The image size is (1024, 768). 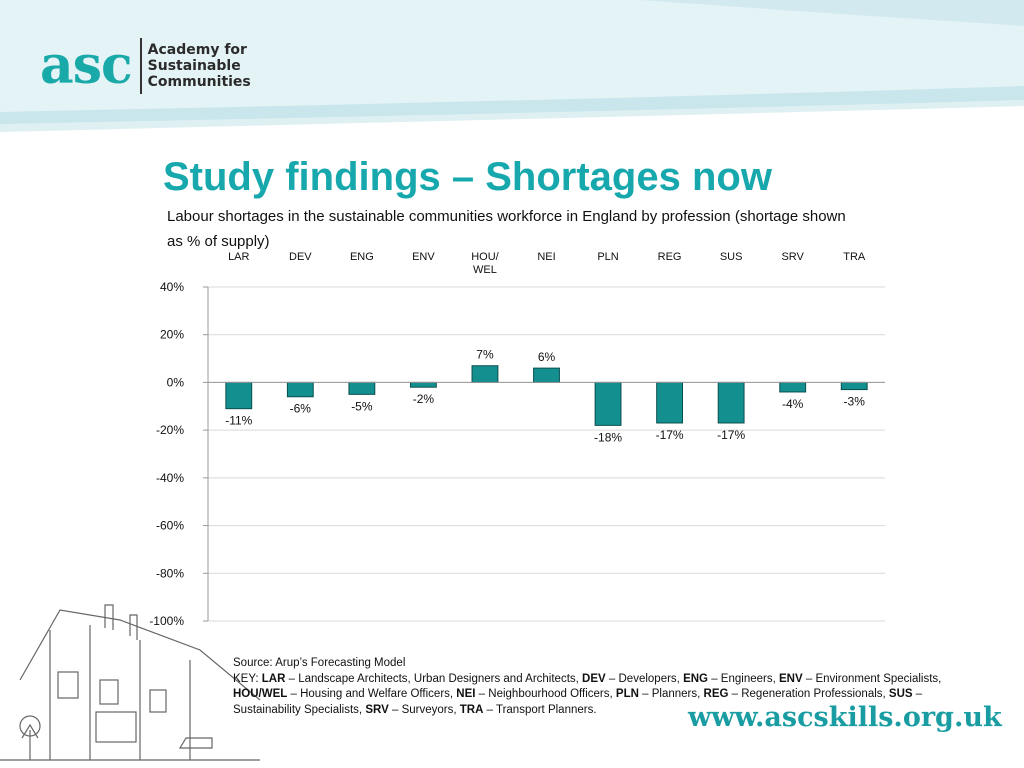 I want to click on category-label: ENG, so click(x=362, y=257).